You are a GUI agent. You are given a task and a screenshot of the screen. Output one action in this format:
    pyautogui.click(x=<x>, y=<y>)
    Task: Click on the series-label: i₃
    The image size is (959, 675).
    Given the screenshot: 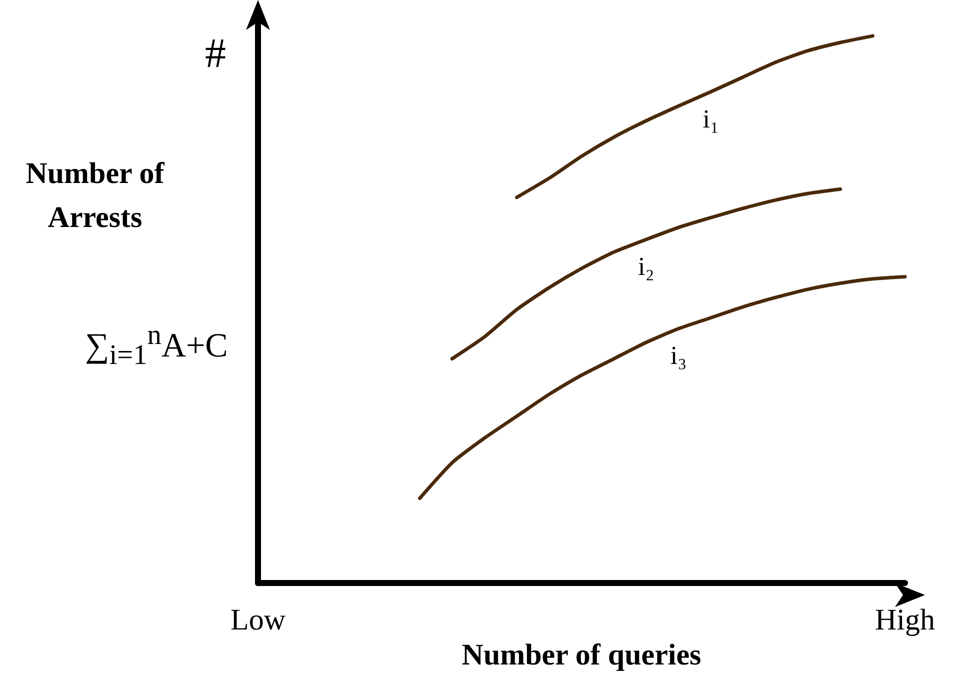 What is the action you would take?
    pyautogui.click(x=678, y=355)
    